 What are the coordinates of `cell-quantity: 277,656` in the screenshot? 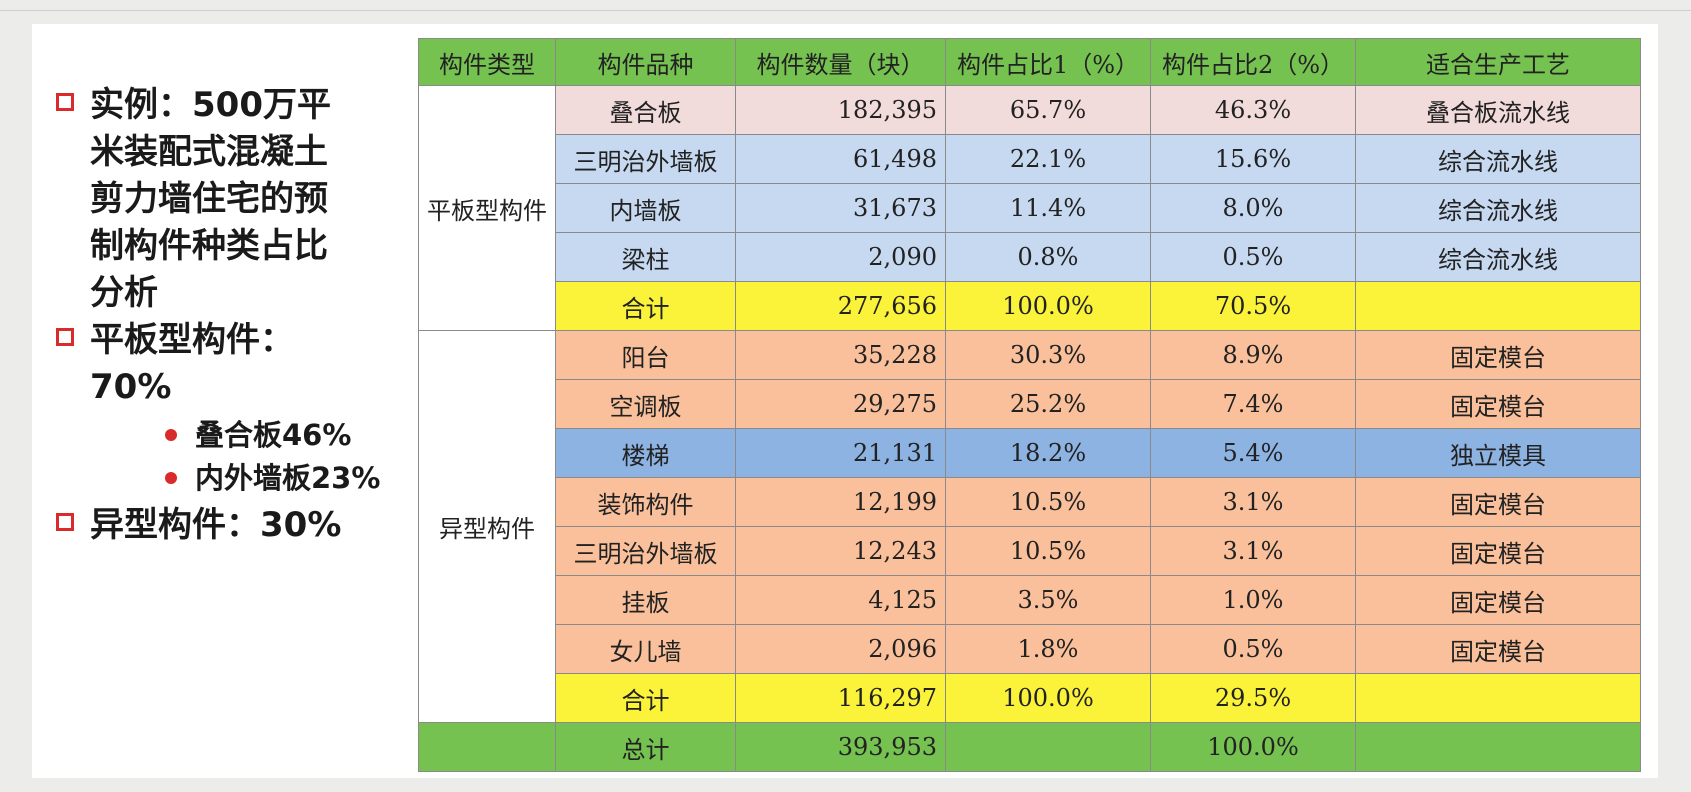 It's located at (840, 306).